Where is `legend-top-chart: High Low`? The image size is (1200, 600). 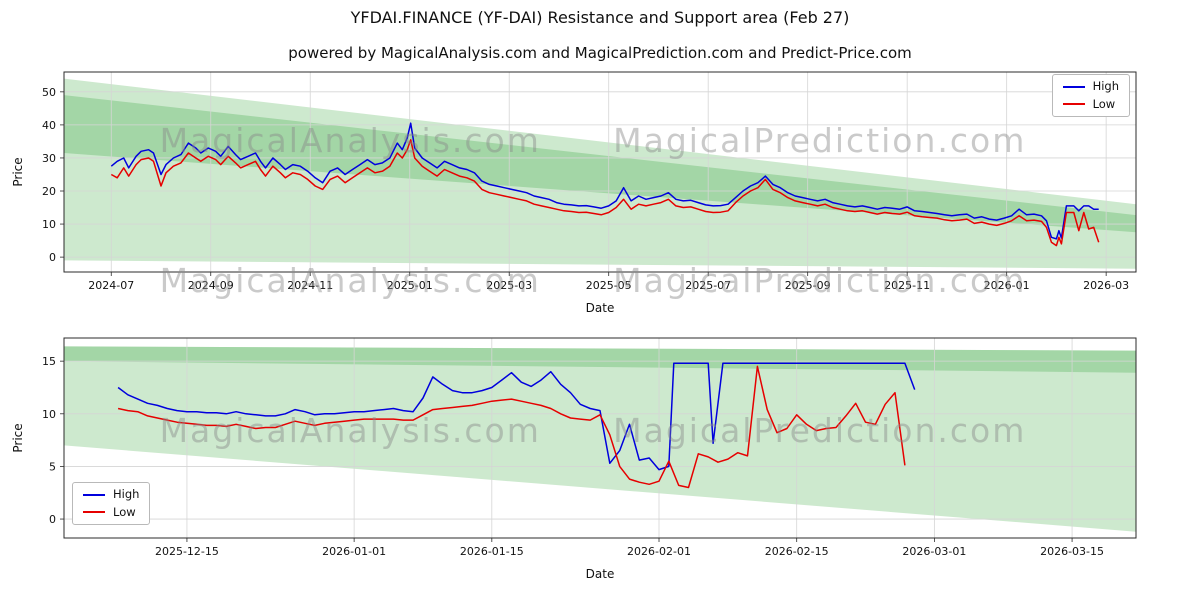
legend-top-chart: High Low is located at coordinates (1090, 95).